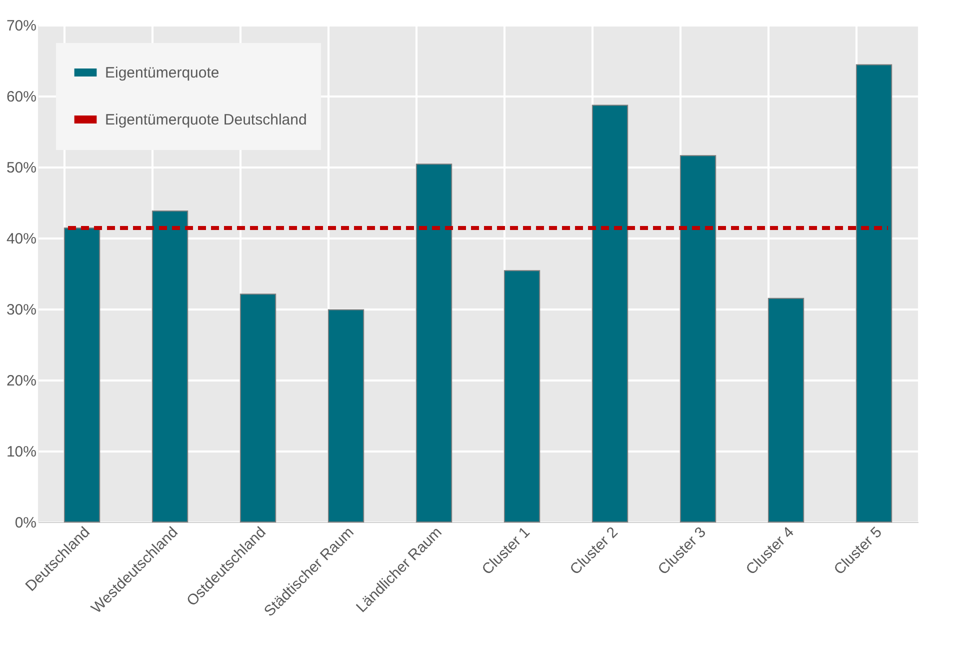 The width and height of the screenshot is (959, 647). What do you see at coordinates (21, 381) in the screenshot?
I see `y-tick-label: 20%` at bounding box center [21, 381].